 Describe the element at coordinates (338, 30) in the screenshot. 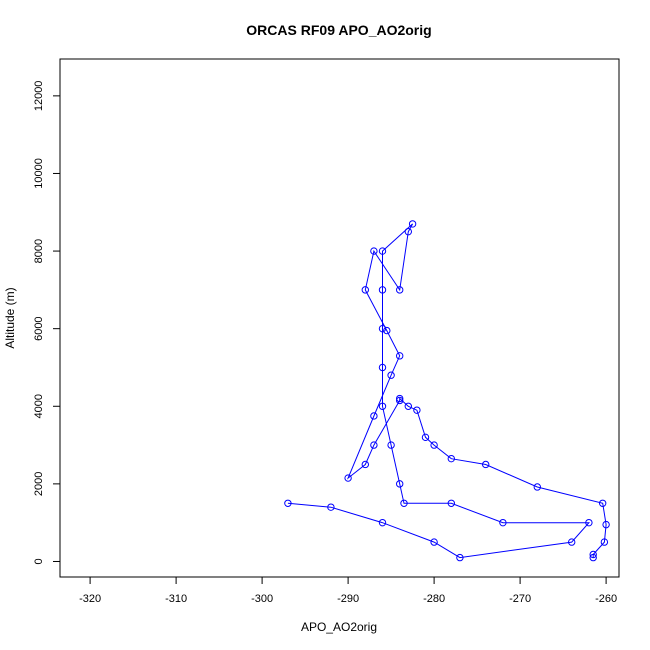

I see `chart-title: ORCAS RF09 APO_AO2orig` at that location.